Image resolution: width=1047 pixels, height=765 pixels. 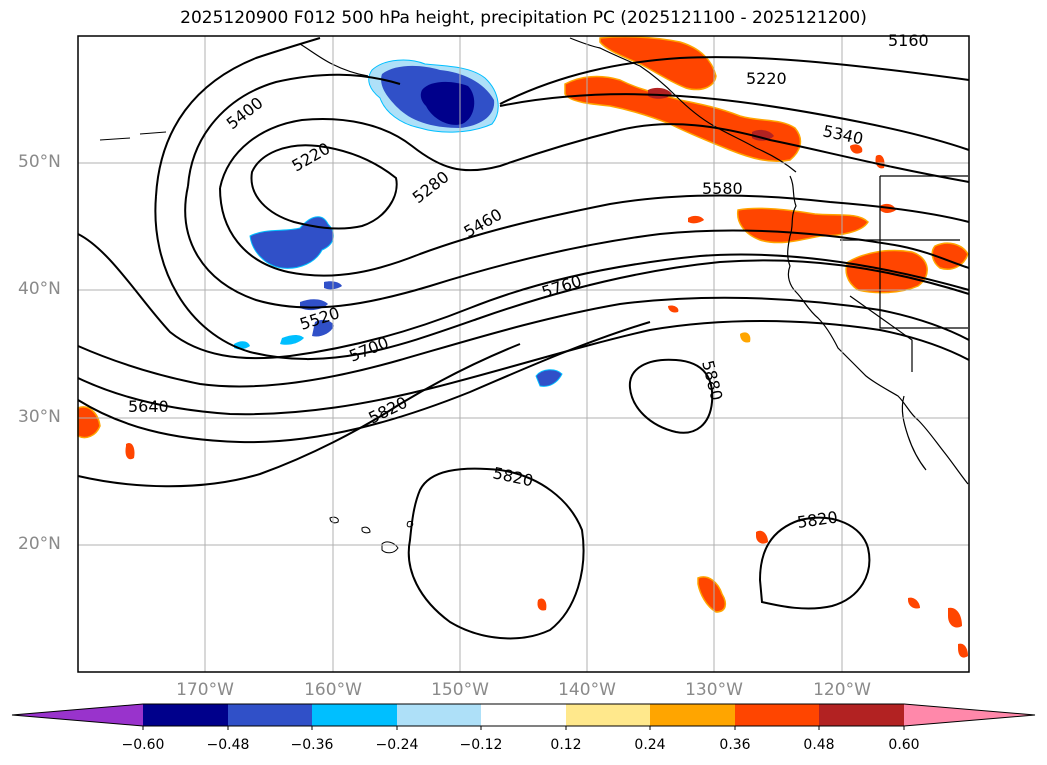 I want to click on colorbar-tick-label: 0.36, so click(x=735, y=745).